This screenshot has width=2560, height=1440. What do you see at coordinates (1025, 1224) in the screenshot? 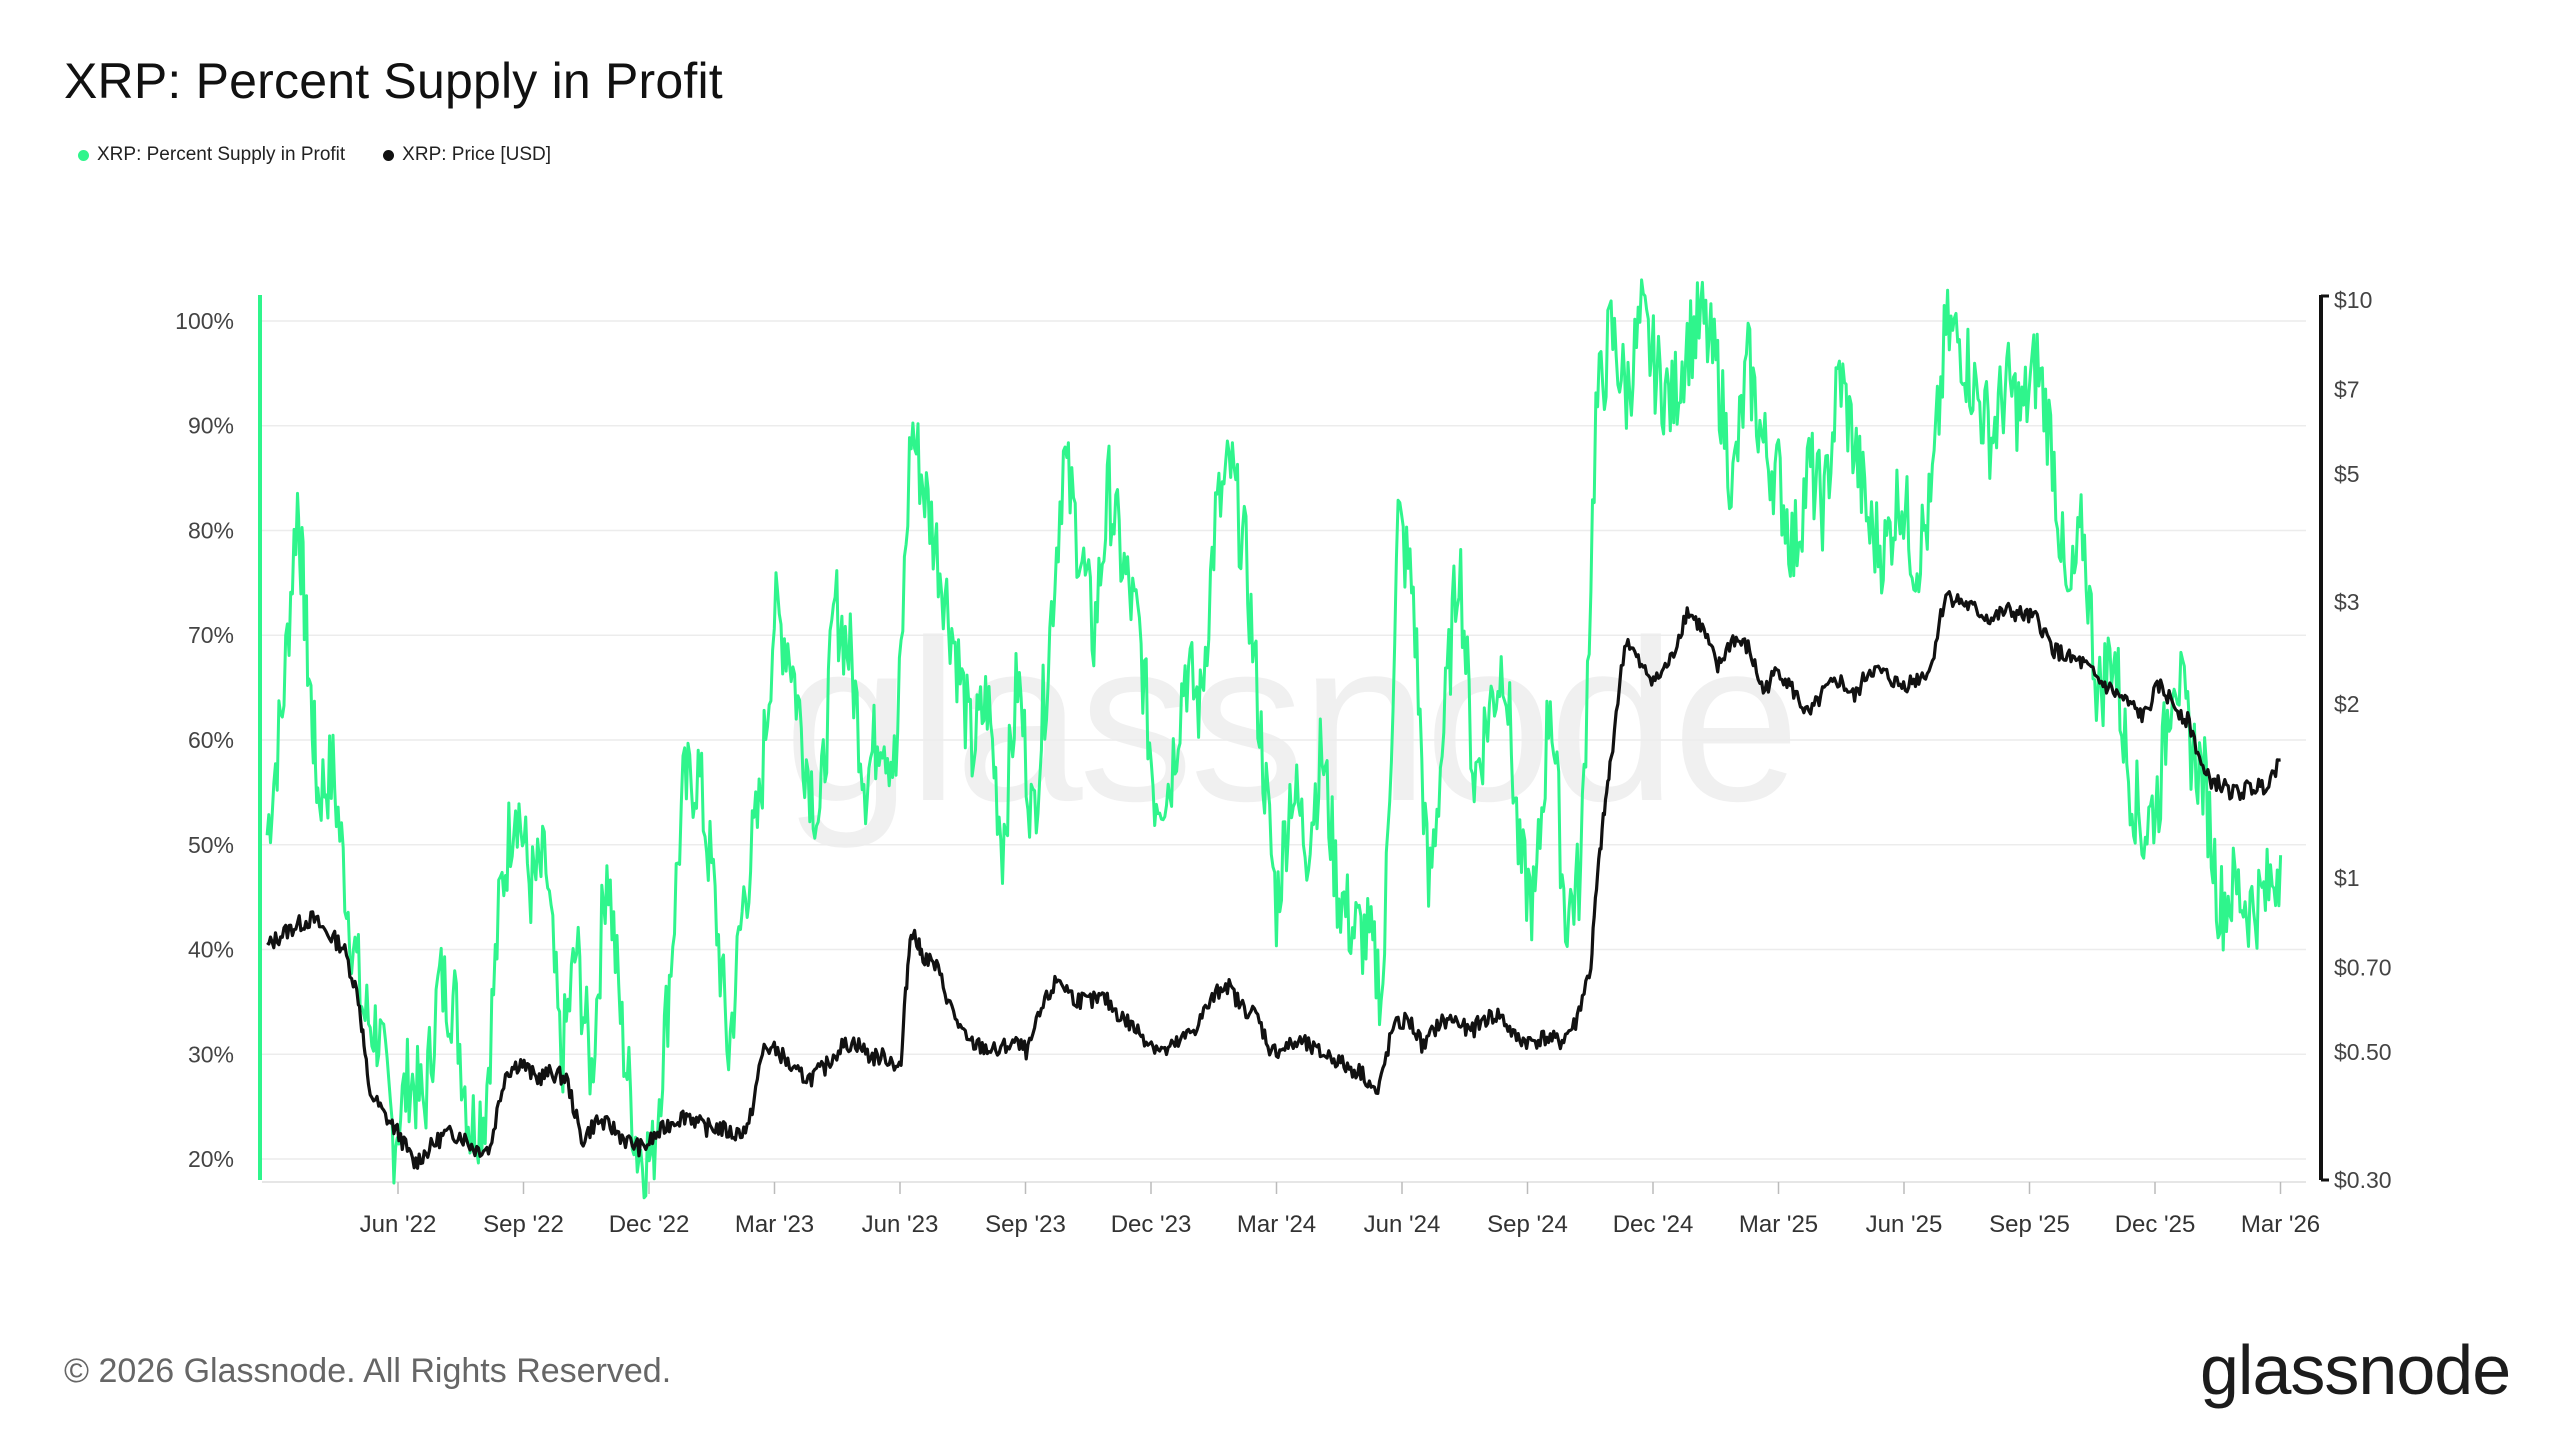
I see `x-tick-label: Sep '23` at bounding box center [1025, 1224].